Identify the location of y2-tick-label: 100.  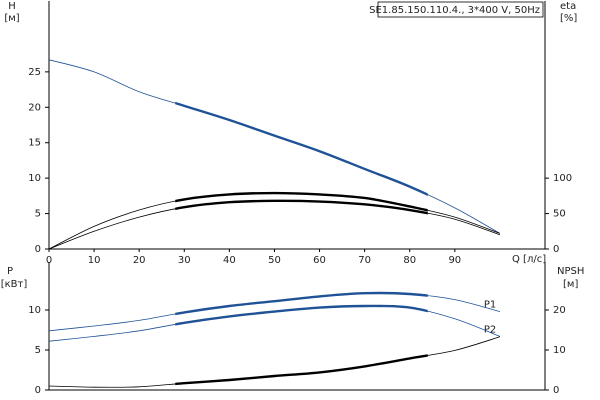
(562, 178).